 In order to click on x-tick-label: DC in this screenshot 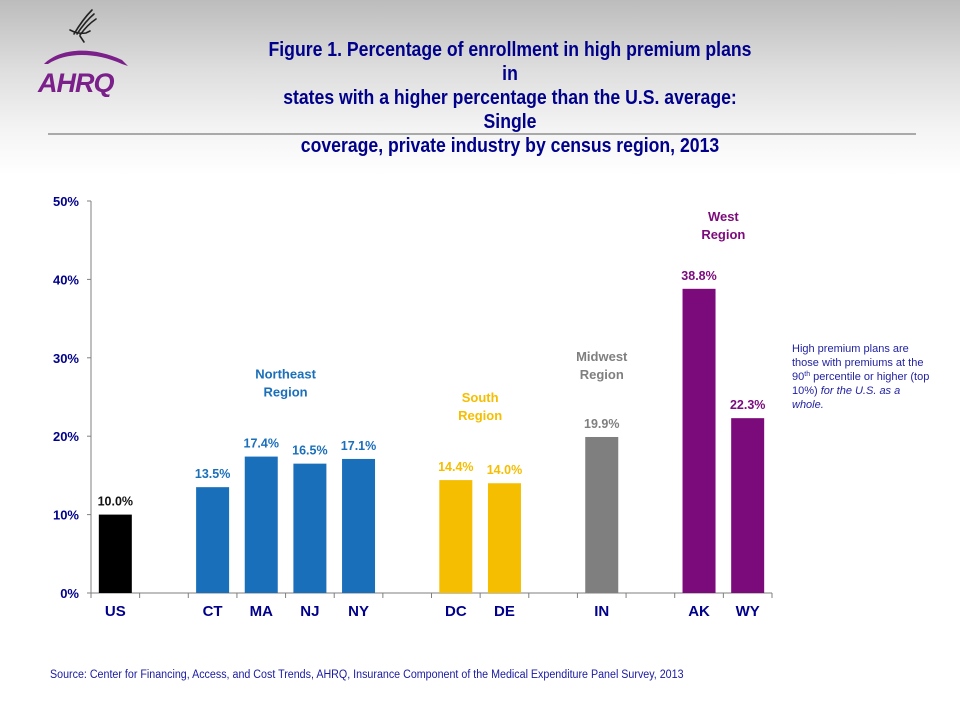, I will do `click(456, 611)`.